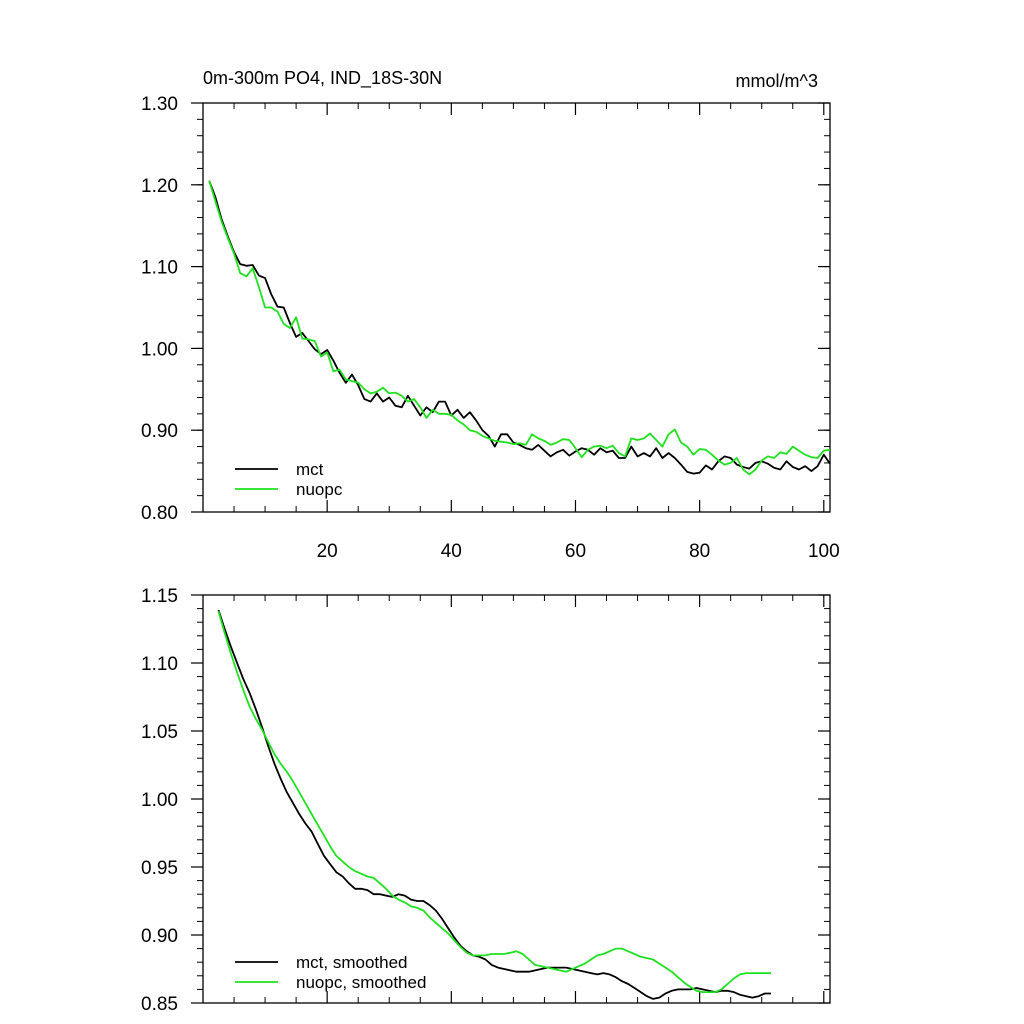 The image size is (1024, 1024). What do you see at coordinates (319, 489) in the screenshot?
I see `legend-label: nuopc` at bounding box center [319, 489].